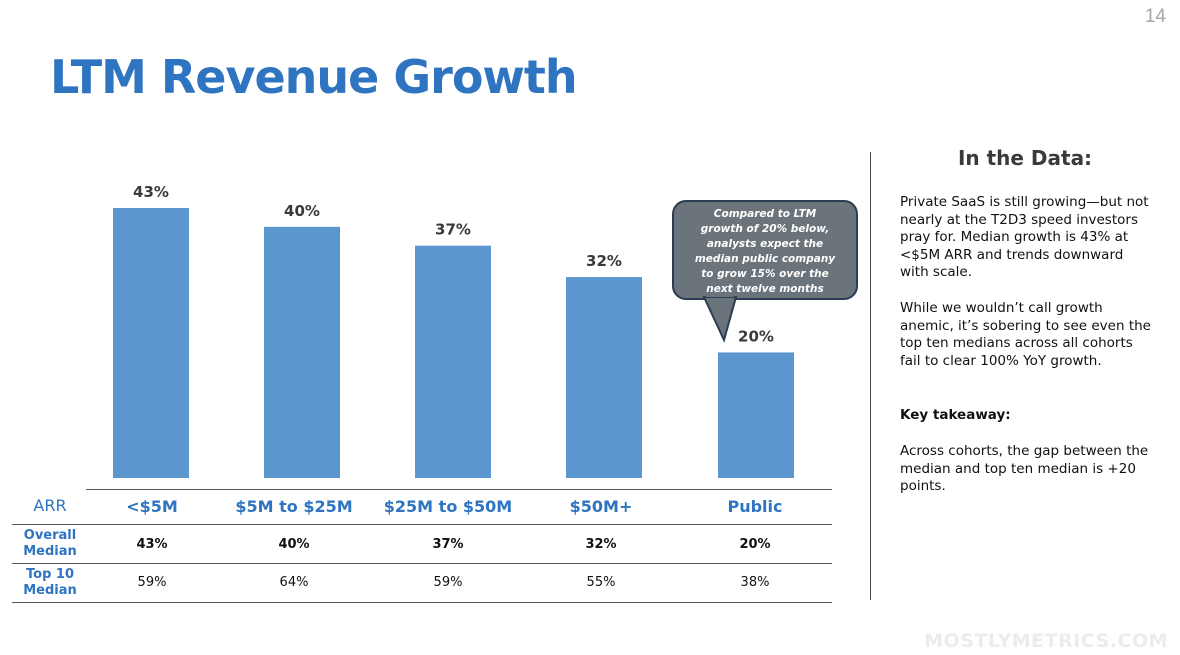 Image resolution: width=1180 pixels, height=655 pixels. What do you see at coordinates (152, 544) in the screenshot?
I see `table-cell: 43%` at bounding box center [152, 544].